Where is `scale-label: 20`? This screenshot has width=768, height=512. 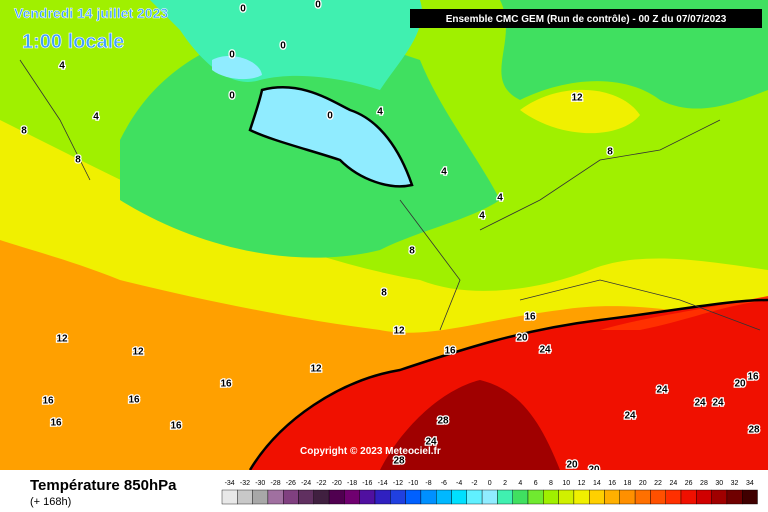
scale-label: 20 is located at coordinates (643, 483).